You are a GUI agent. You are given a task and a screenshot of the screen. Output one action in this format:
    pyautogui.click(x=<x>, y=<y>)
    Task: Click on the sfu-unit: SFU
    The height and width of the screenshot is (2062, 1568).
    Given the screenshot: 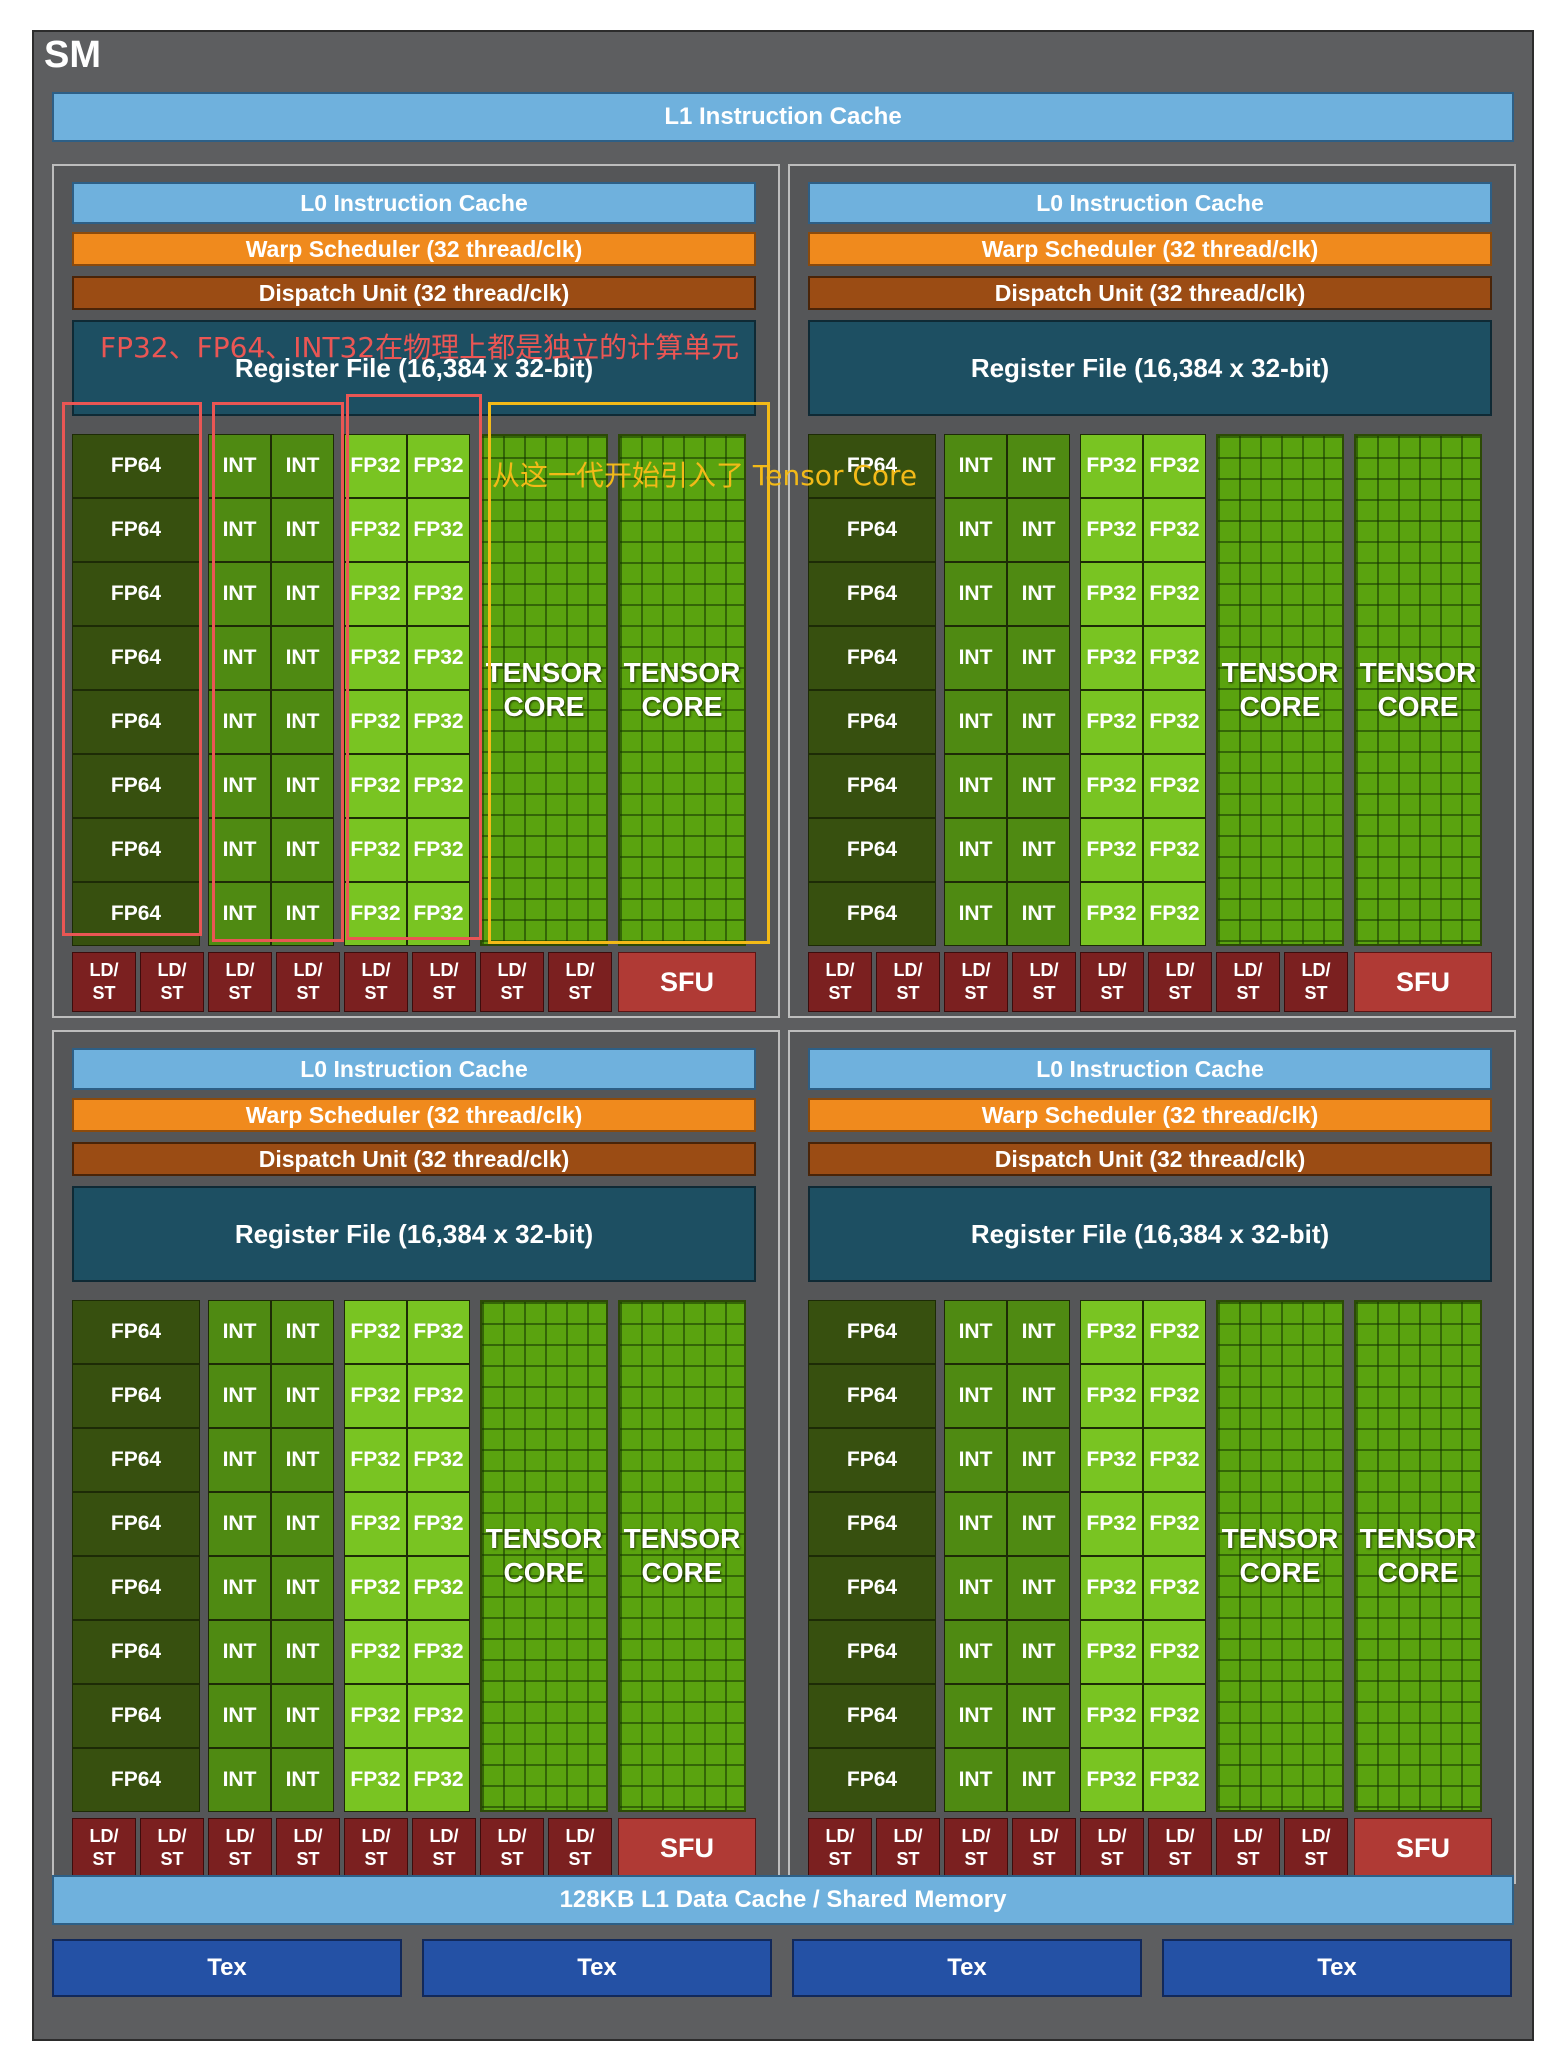 What is the action you would take?
    pyautogui.click(x=687, y=1848)
    